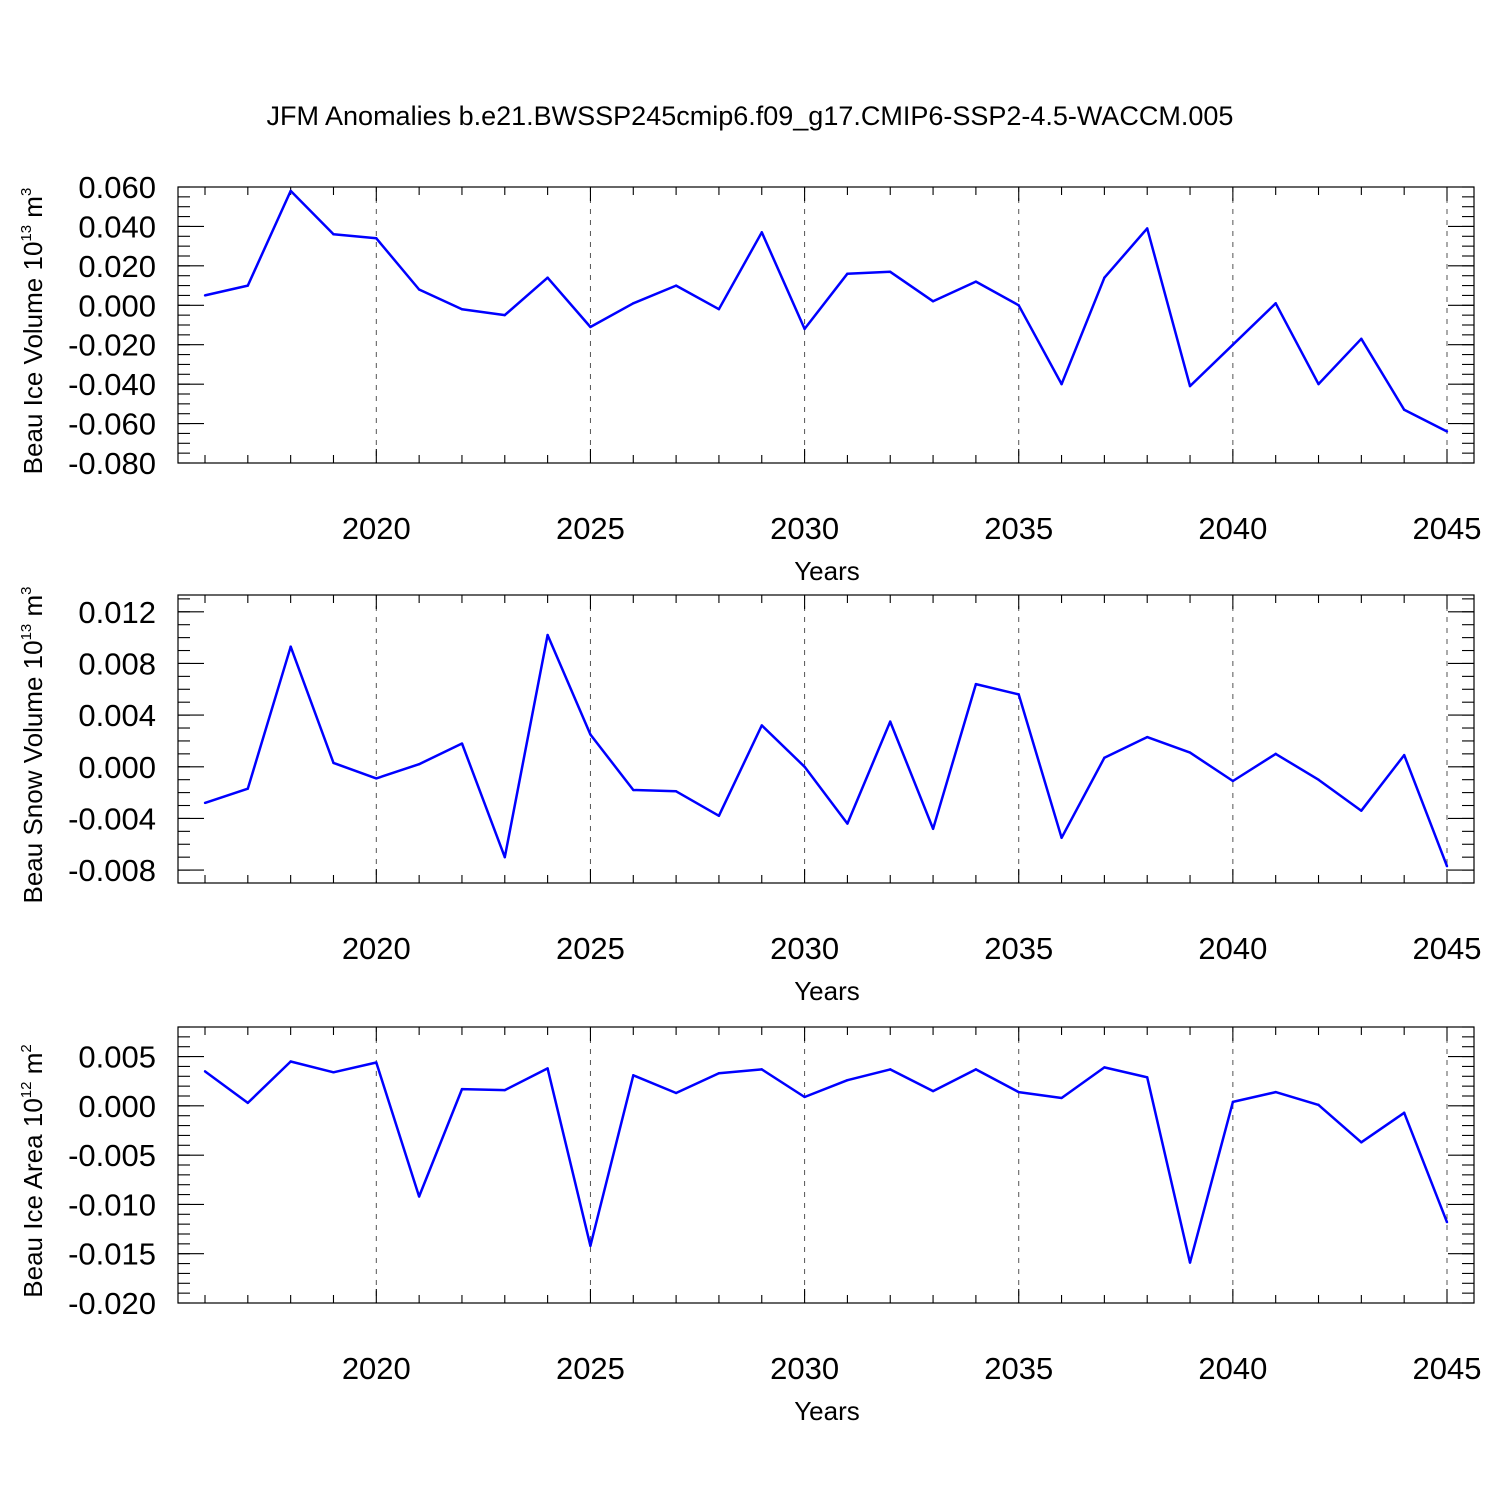  What do you see at coordinates (117, 187) in the screenshot?
I see `y-tick-label: 0.060` at bounding box center [117, 187].